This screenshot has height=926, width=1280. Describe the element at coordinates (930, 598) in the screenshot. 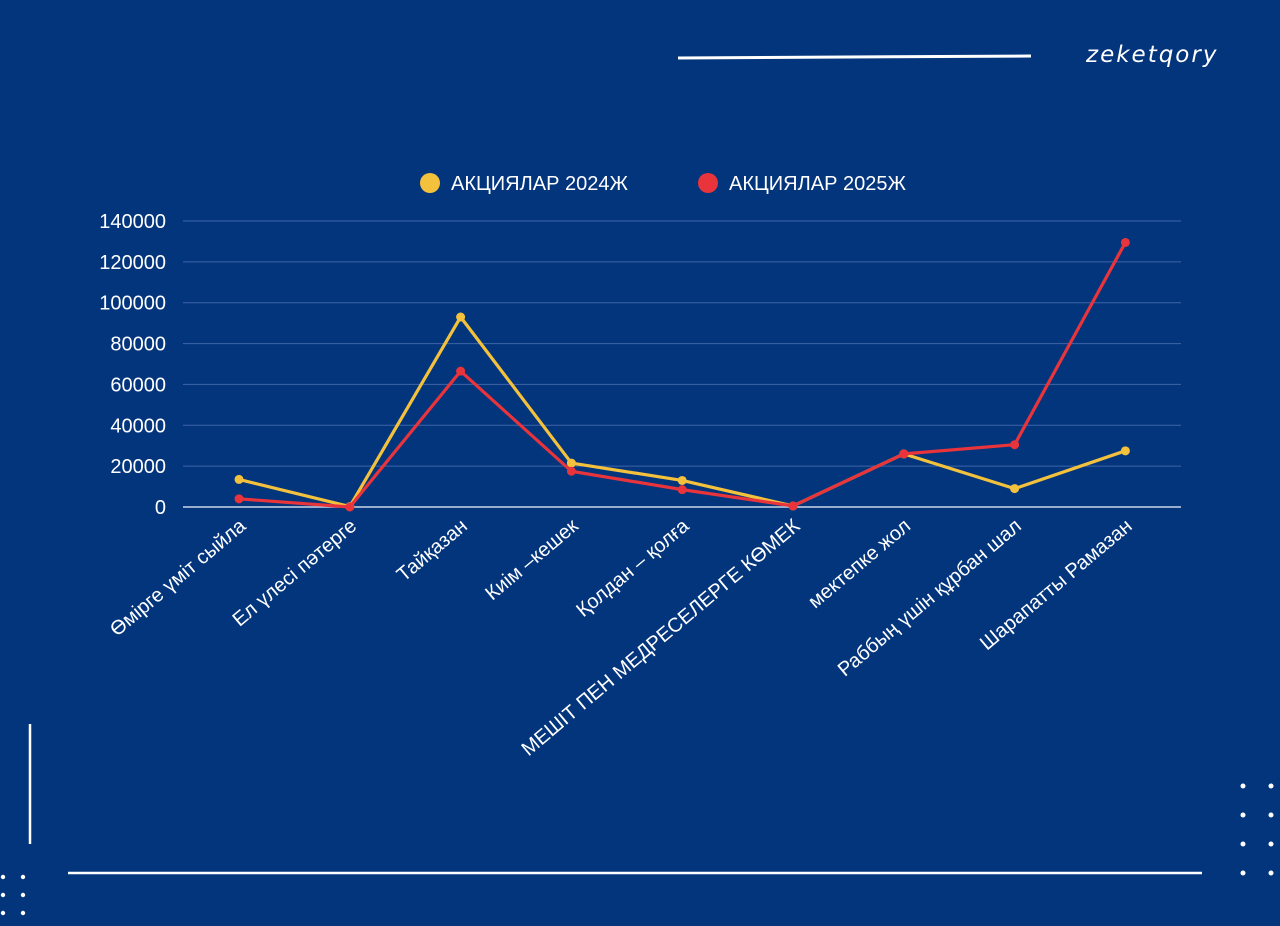

I see `x-tick-label: Раббың үшін құрбан шал` at that location.